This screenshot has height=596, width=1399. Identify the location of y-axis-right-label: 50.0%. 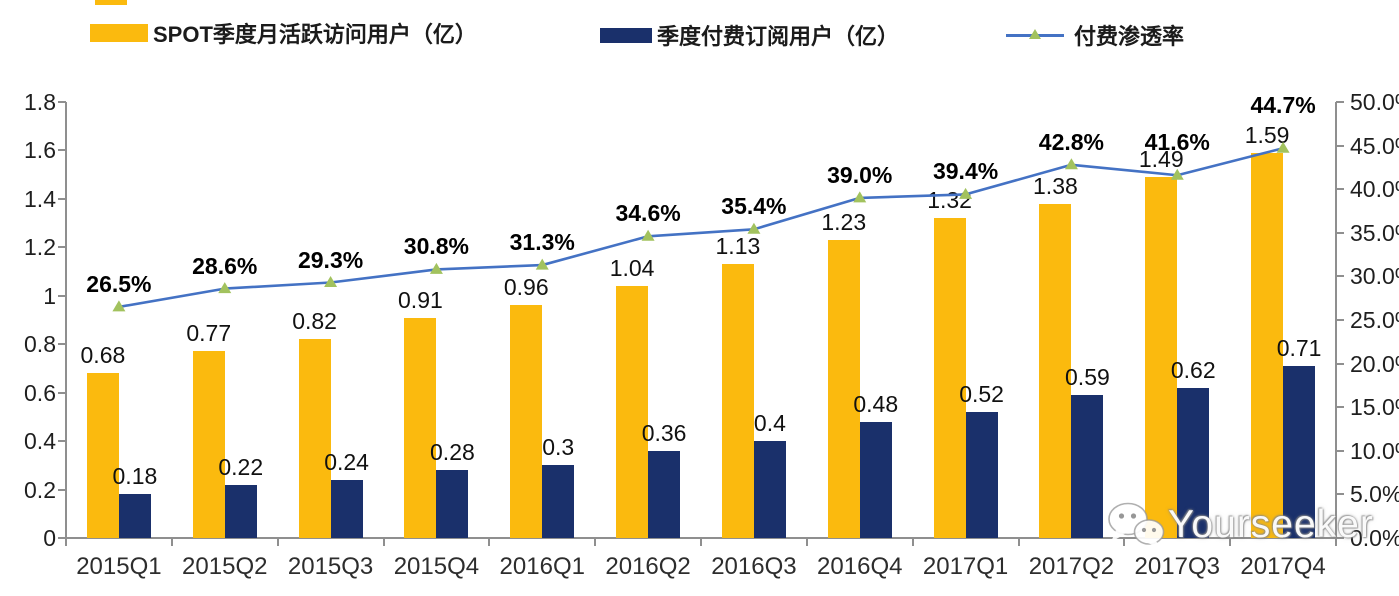
(1374, 102).